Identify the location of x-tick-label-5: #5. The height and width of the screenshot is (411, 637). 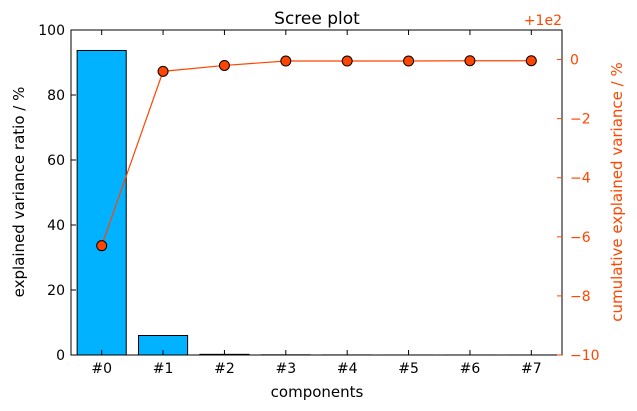
(408, 369).